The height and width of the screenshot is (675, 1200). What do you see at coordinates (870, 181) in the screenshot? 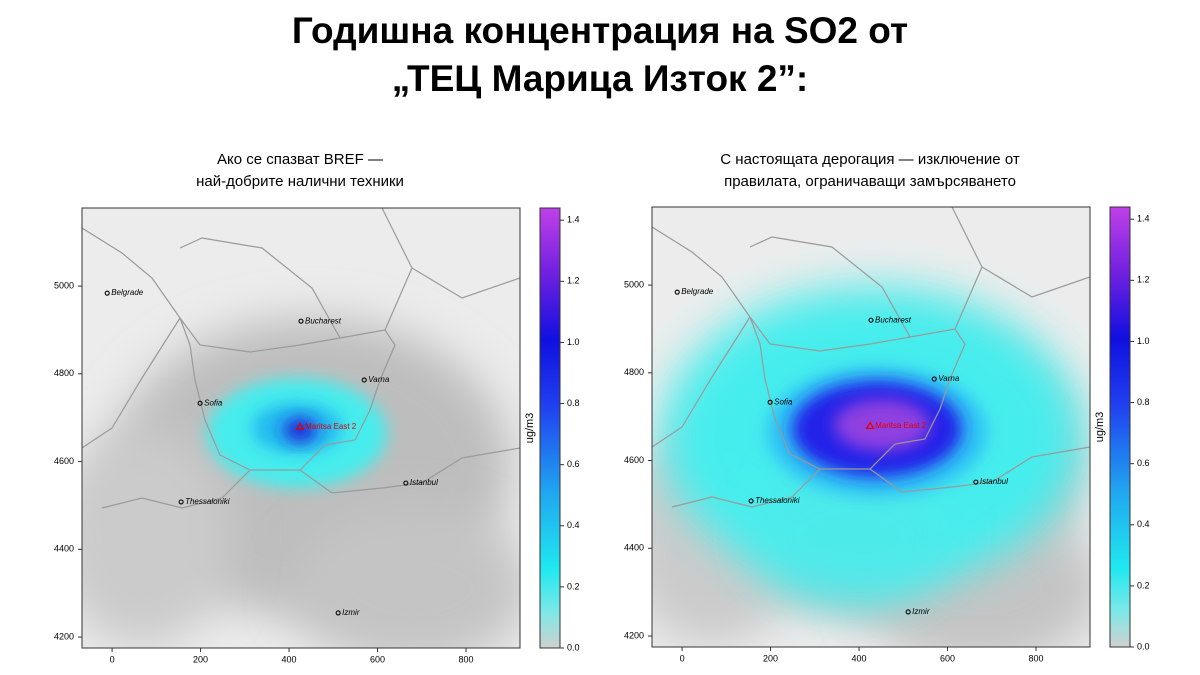
I see `panel-subtitle: правилата, ограничаващи замърсяването` at bounding box center [870, 181].